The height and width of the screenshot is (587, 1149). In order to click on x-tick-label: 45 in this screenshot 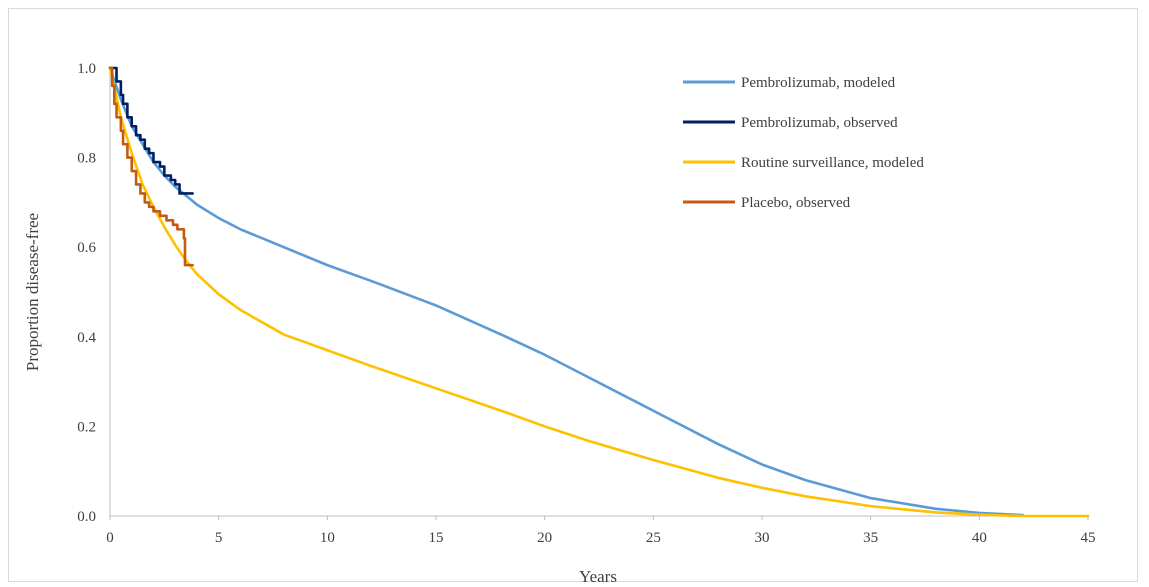, I will do `click(1088, 538)`.